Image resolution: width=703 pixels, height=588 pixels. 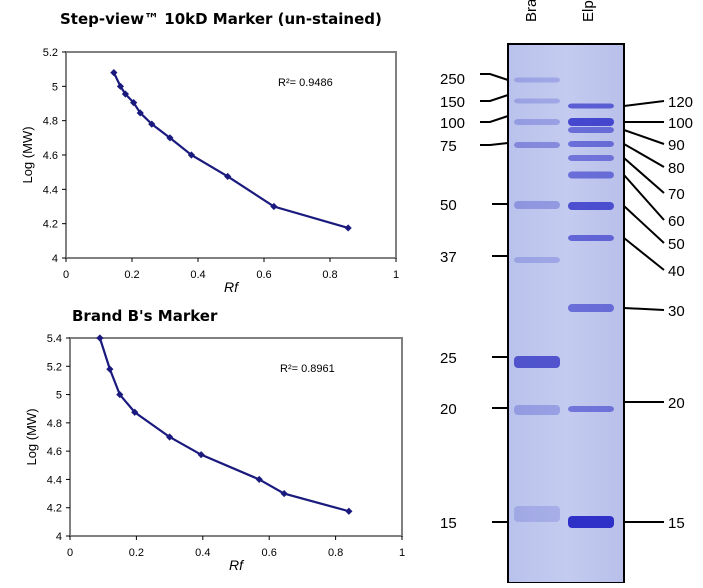 What do you see at coordinates (59, 537) in the screenshot?
I see `chart-2-ytick-label: 4` at bounding box center [59, 537].